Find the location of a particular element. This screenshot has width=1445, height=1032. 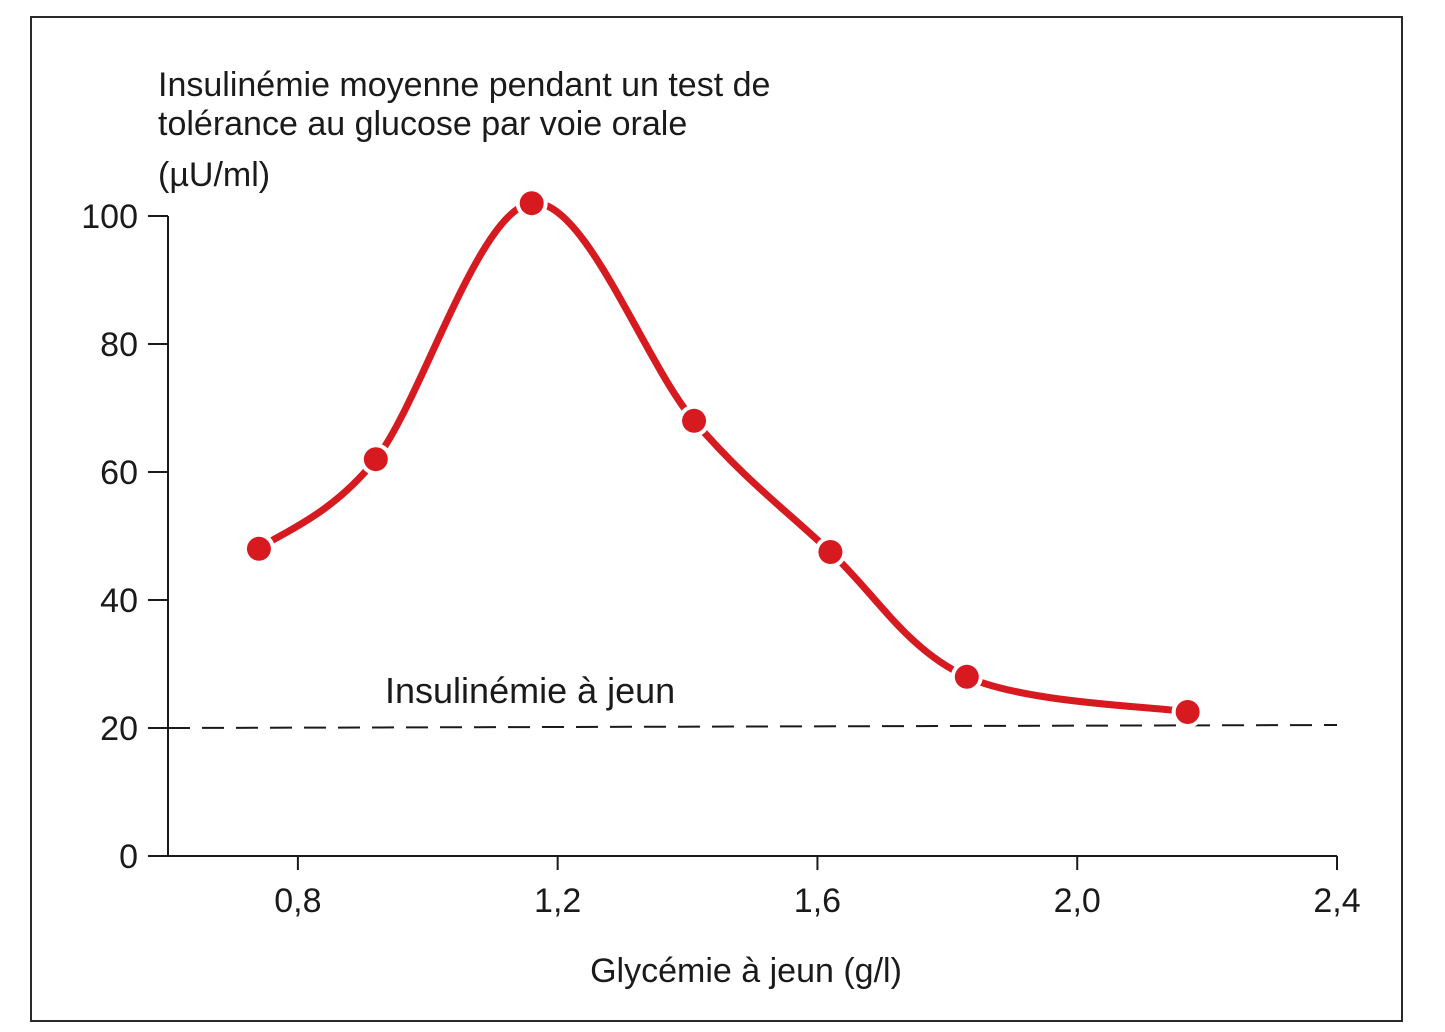

reference-line is located at coordinates (752, 726).